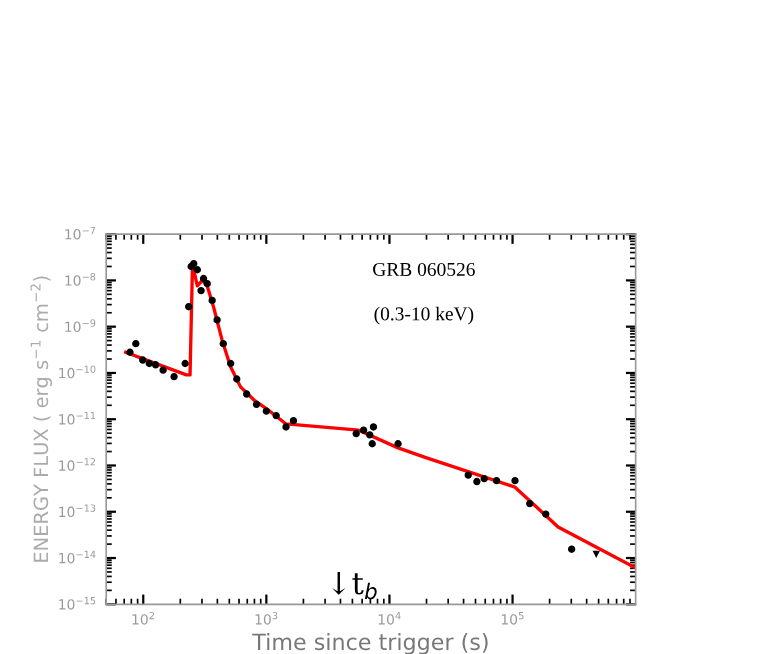 The width and height of the screenshot is (764, 654). I want to click on annotation: ↓t$_{b}$, so click(354, 585).